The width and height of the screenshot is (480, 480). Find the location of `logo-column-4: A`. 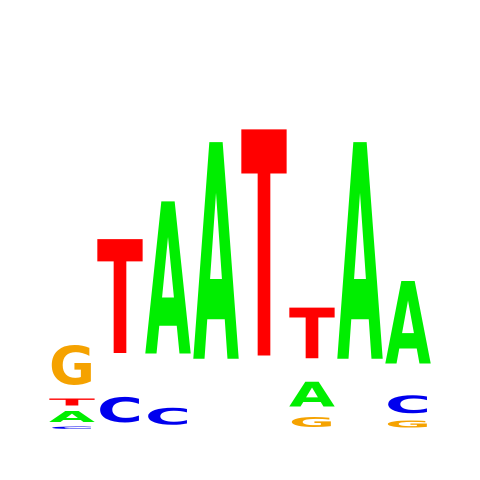

logo-column-4: A is located at coordinates (216, 256).